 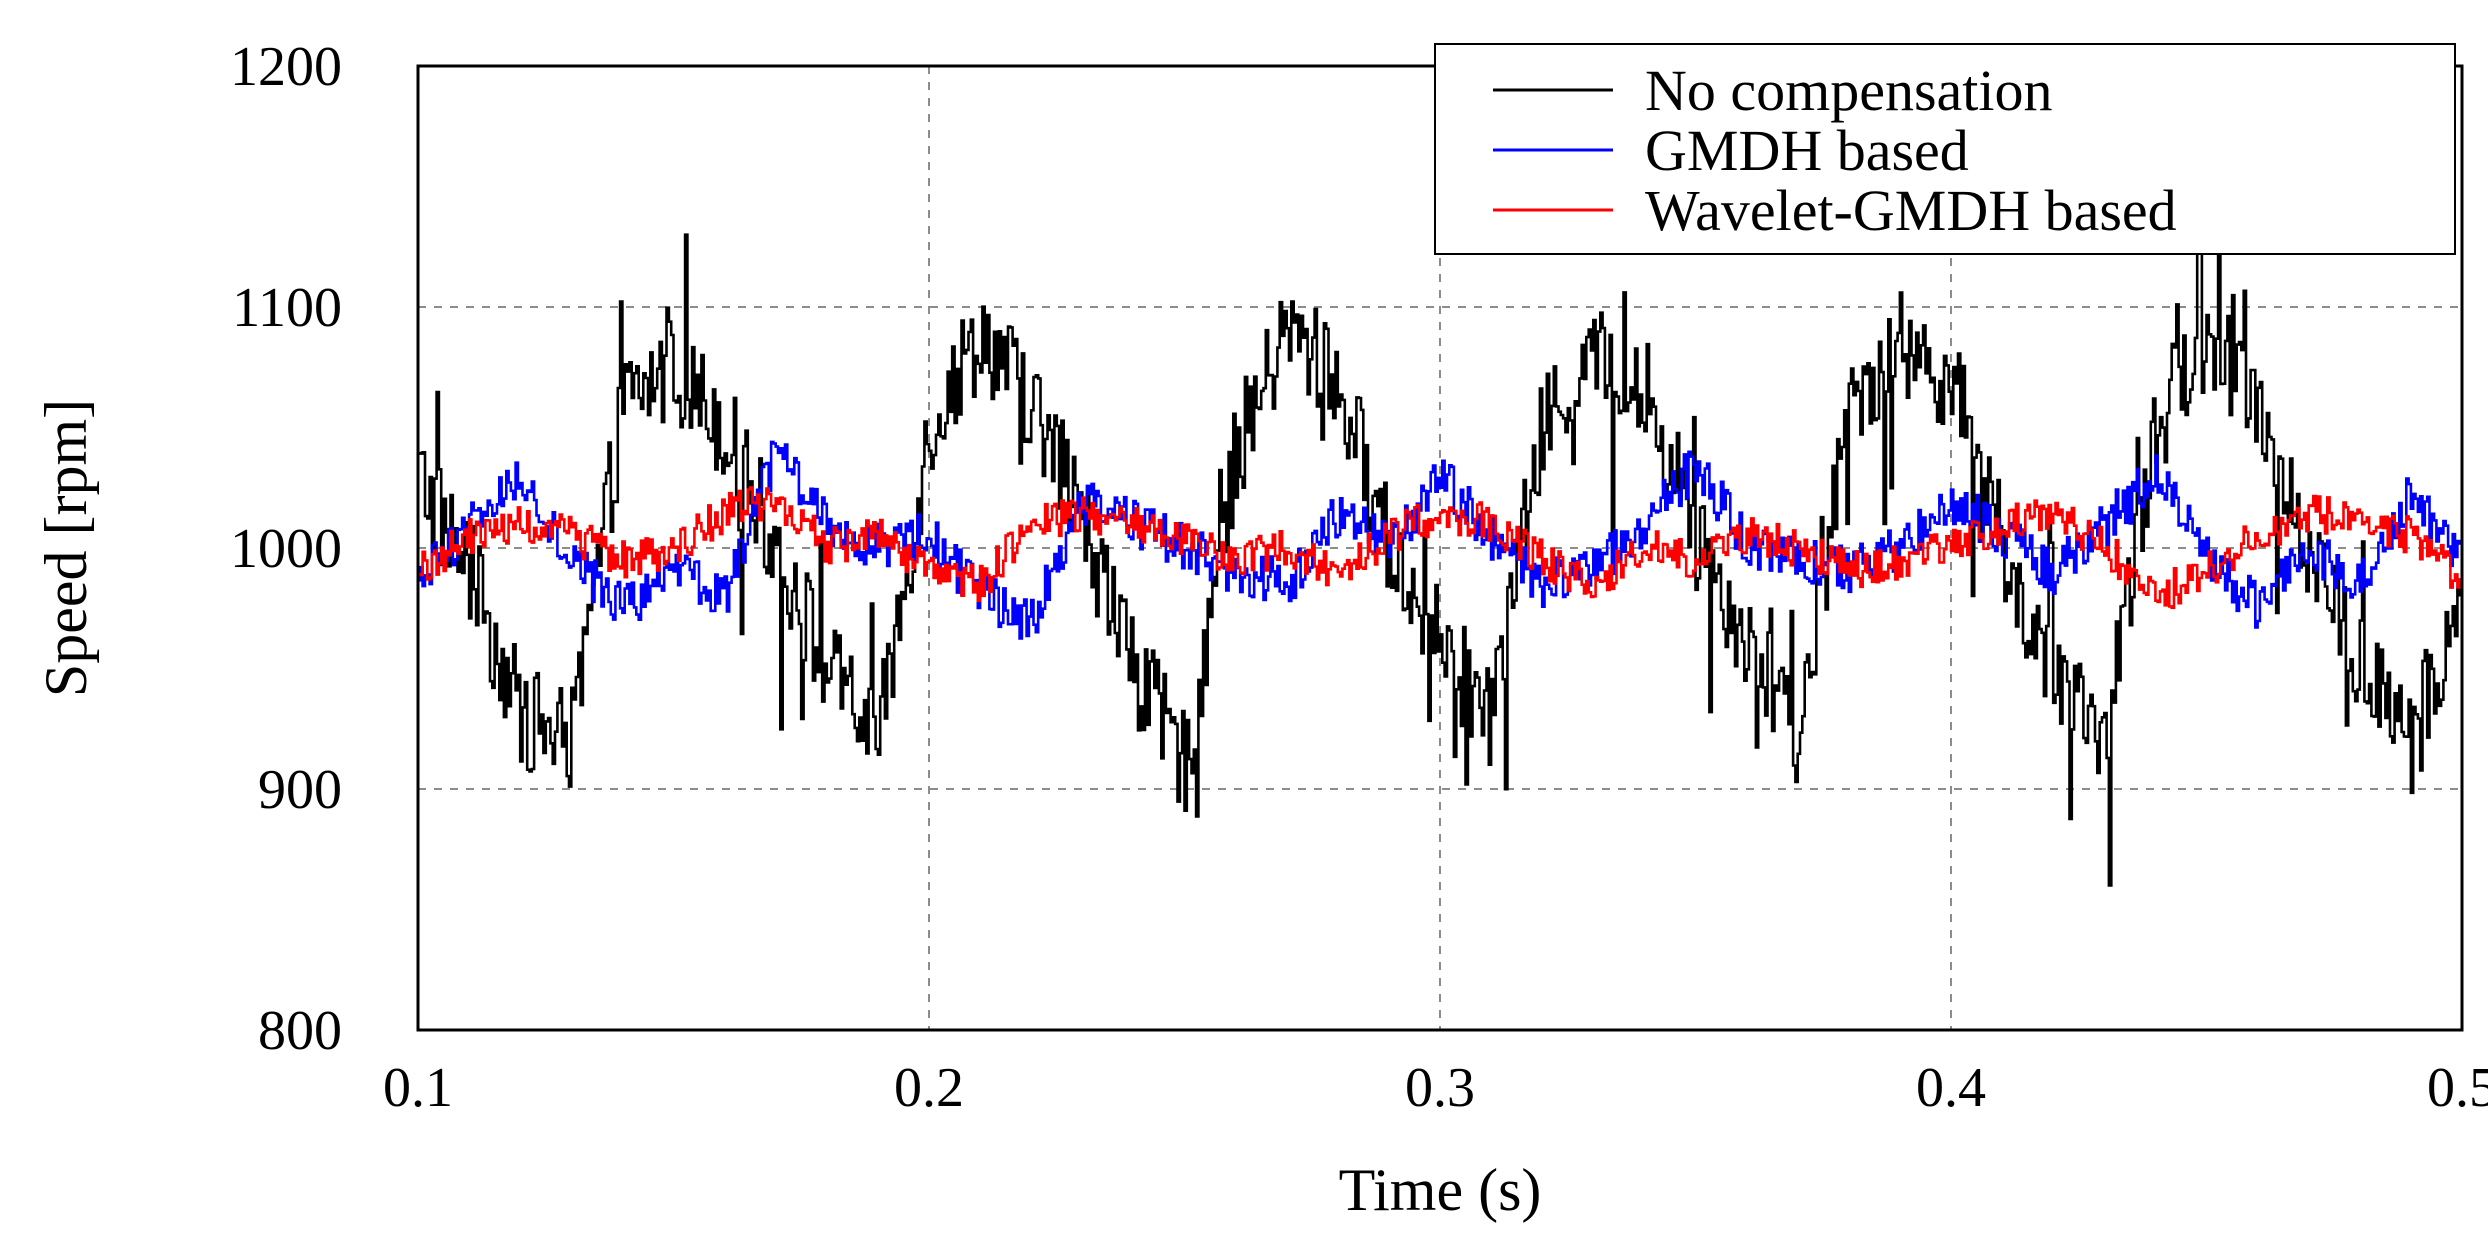 What do you see at coordinates (2457, 1088) in the screenshot?
I see `x-tick-label: 0.5` at bounding box center [2457, 1088].